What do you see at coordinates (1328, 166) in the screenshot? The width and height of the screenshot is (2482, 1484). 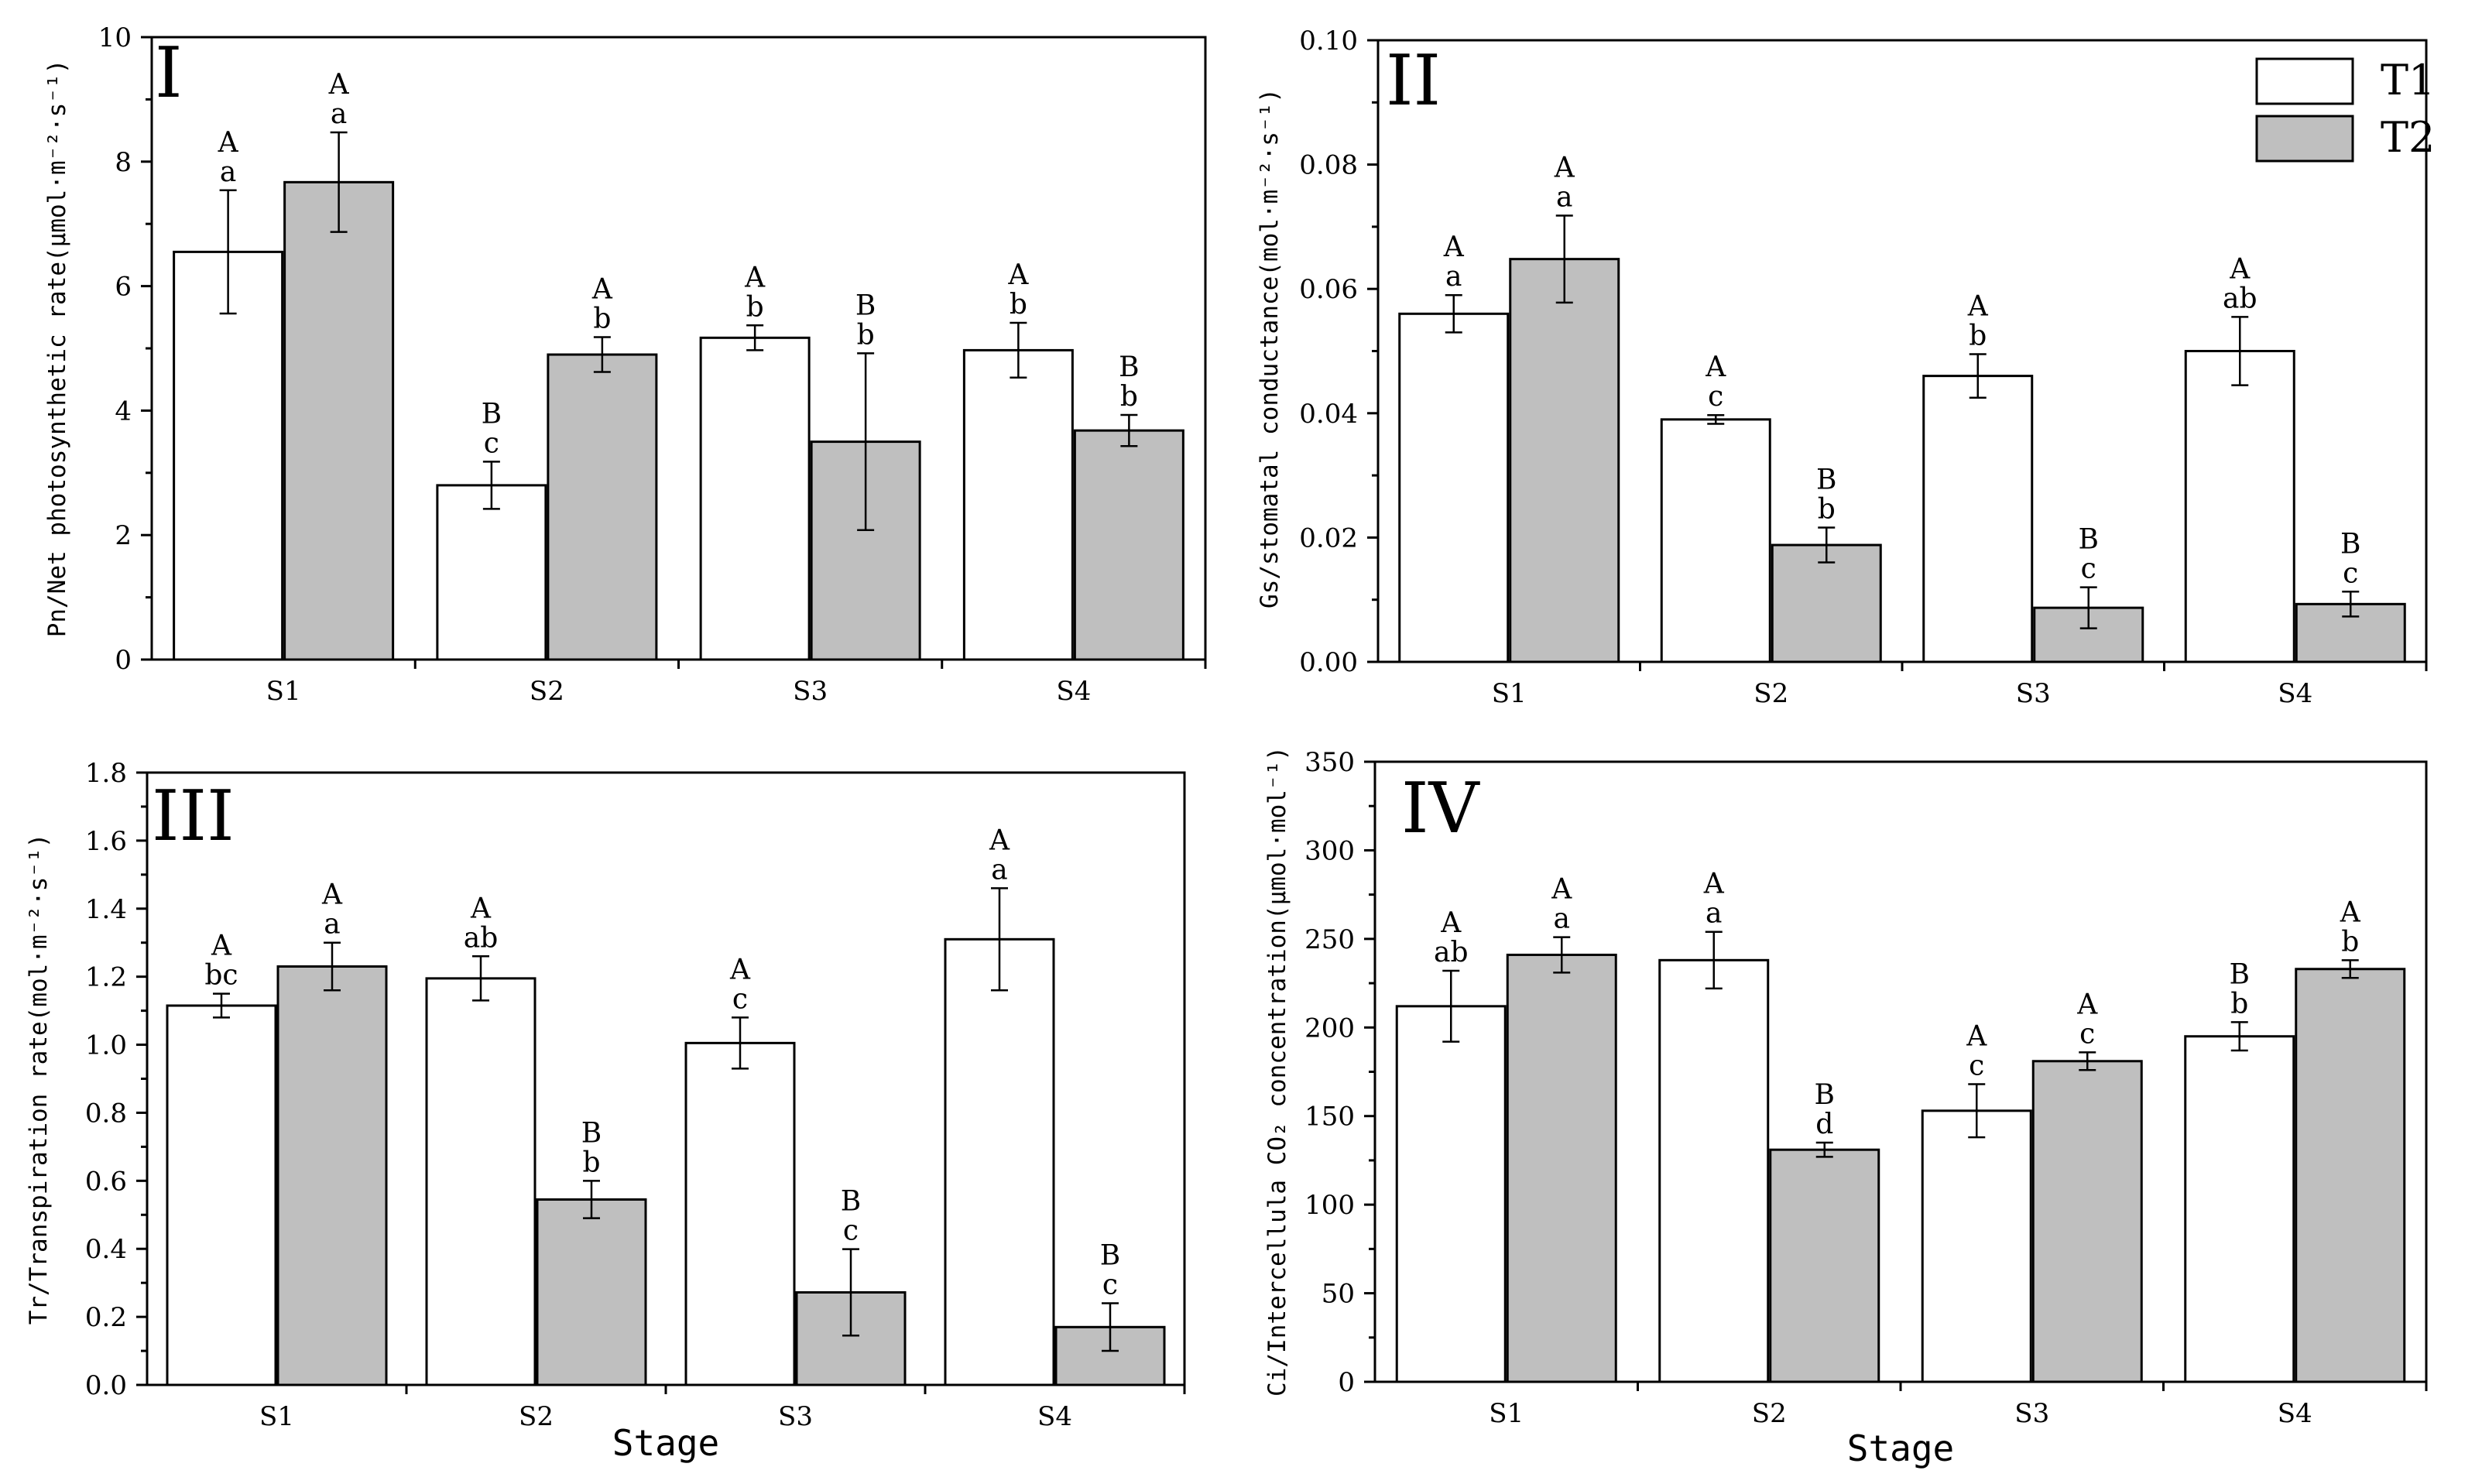 I see `y-tick-label: 0.08` at bounding box center [1328, 166].